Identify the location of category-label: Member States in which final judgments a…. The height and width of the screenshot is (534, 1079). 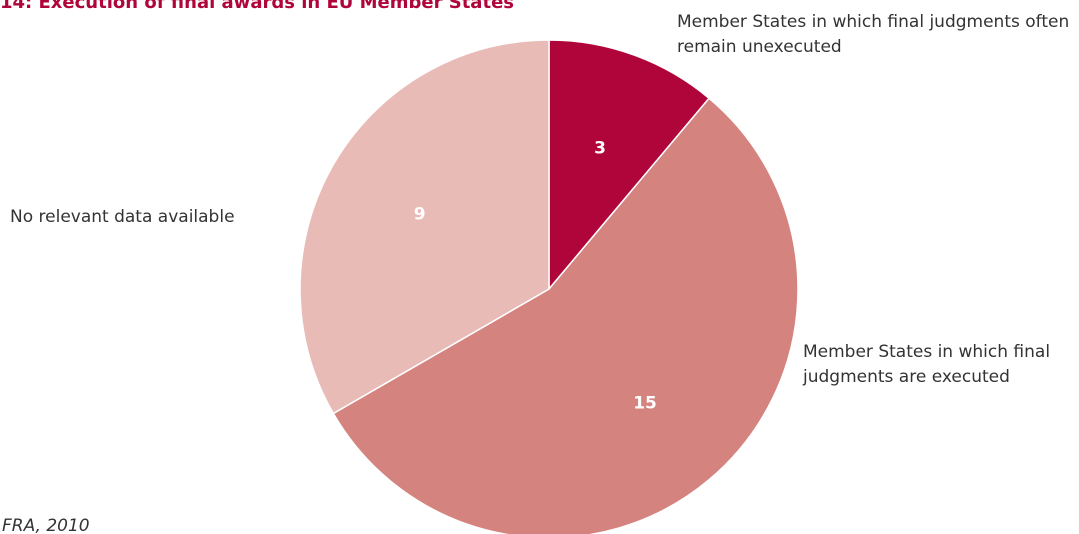
(927, 364).